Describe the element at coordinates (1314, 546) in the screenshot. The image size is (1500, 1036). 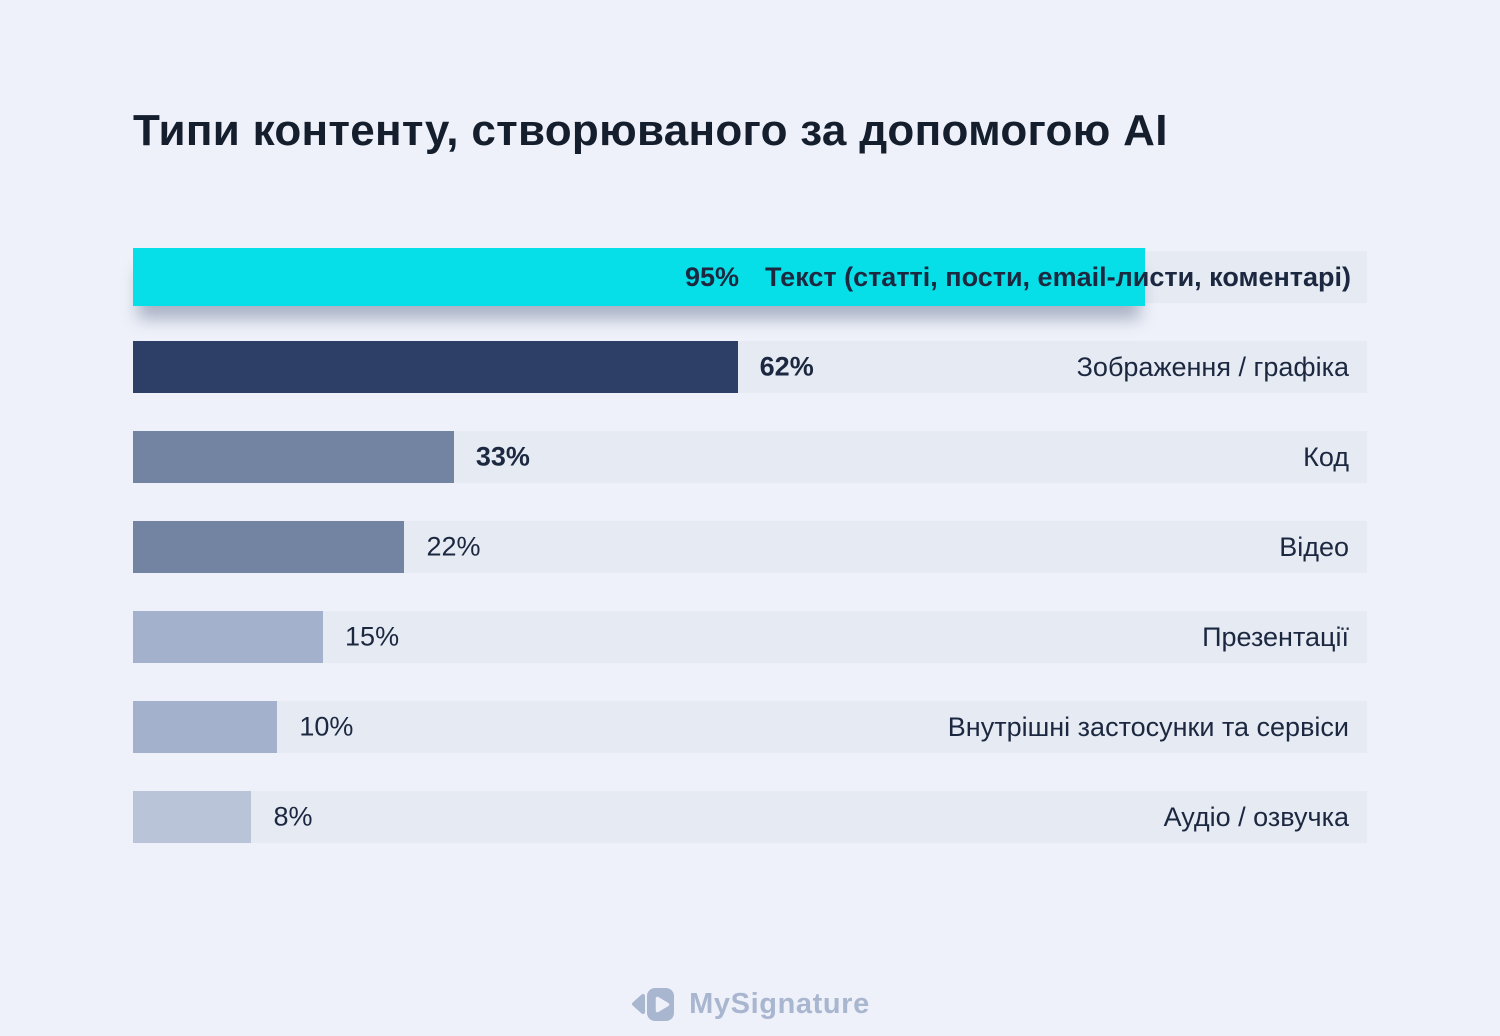
I see `bar-category-label: Відео` at that location.